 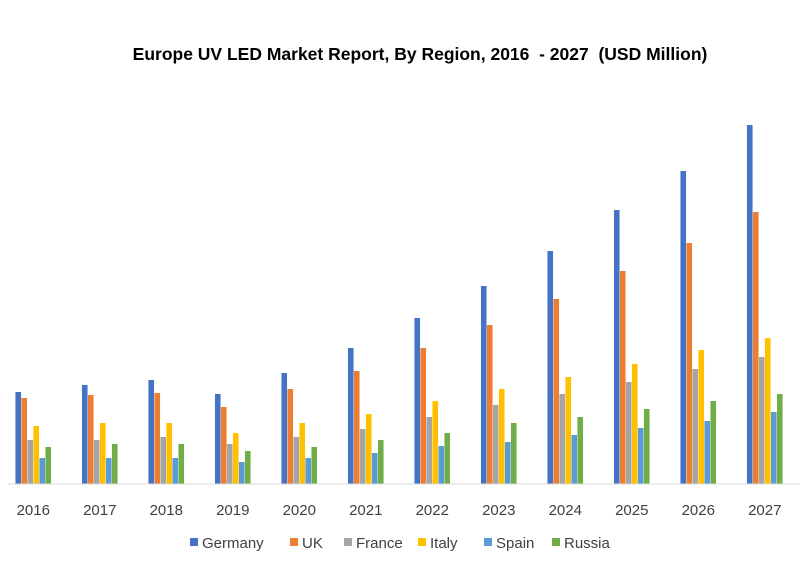 What do you see at coordinates (312, 543) in the screenshot?
I see `legend-label-uk: UK` at bounding box center [312, 543].